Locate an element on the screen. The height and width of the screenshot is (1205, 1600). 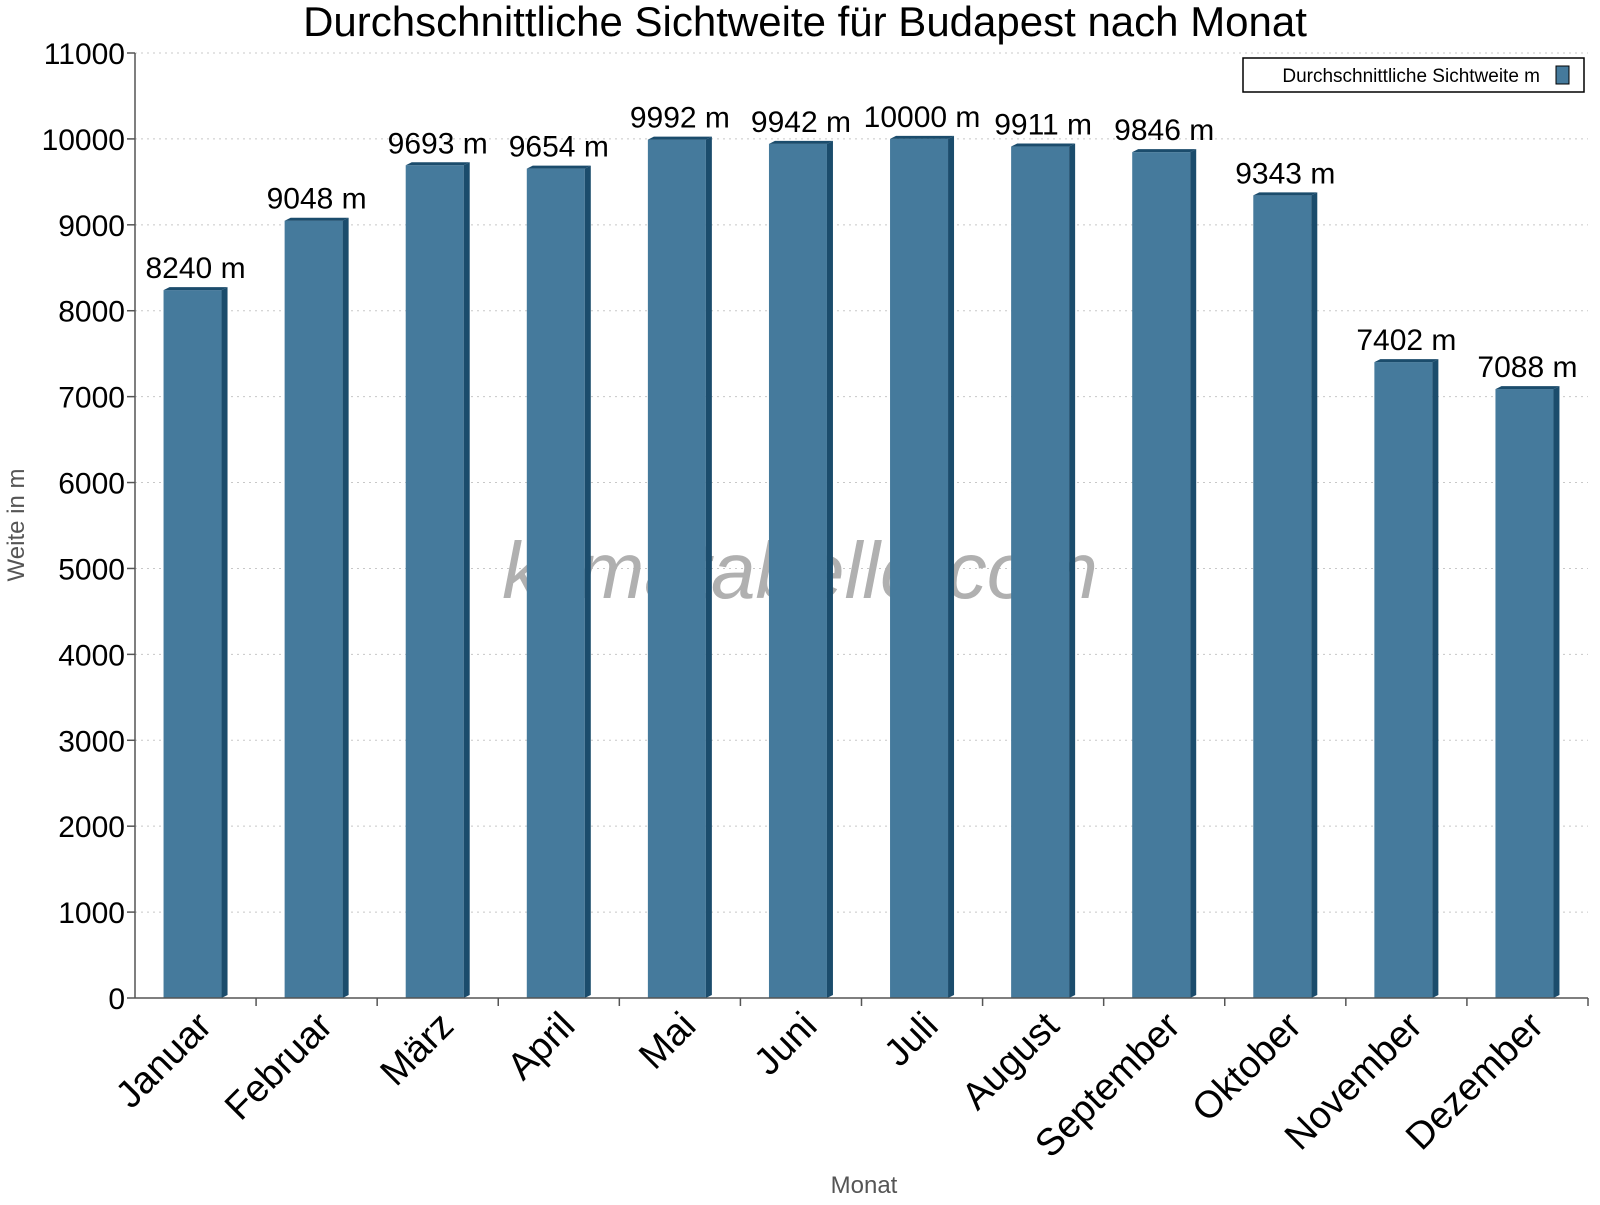
y-tick-label: 1000 is located at coordinates (91, 913).